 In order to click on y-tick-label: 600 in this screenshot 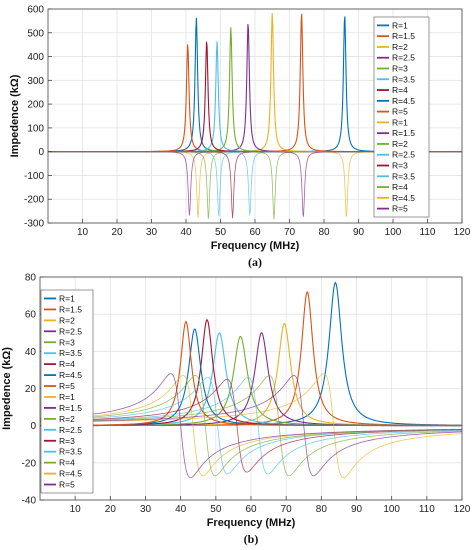, I will do `click(35, 10)`.